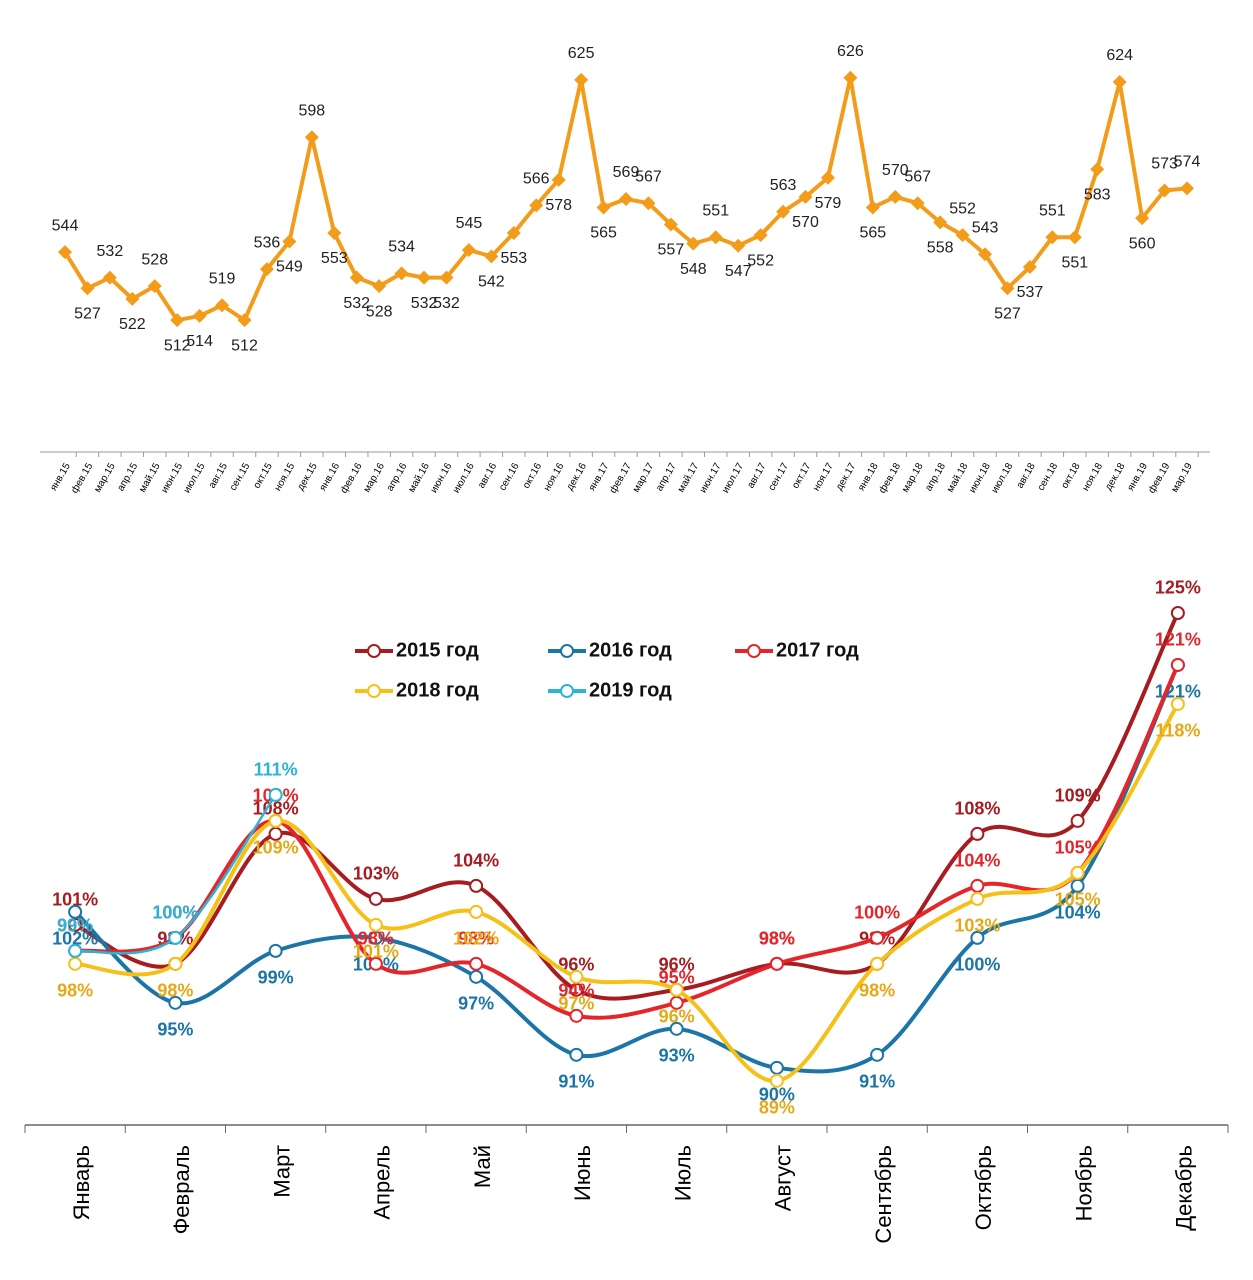  What do you see at coordinates (777, 1095) in the screenshot?
I see `data-label: 90%` at bounding box center [777, 1095].